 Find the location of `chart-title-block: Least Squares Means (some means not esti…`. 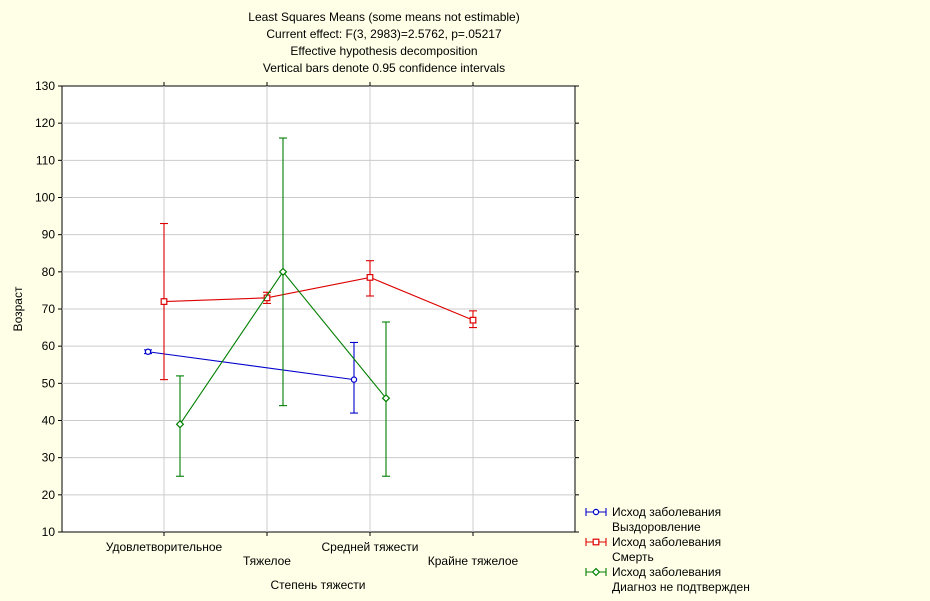

chart-title-block: Least Squares Means (some means not esti… is located at coordinates (383, 42).